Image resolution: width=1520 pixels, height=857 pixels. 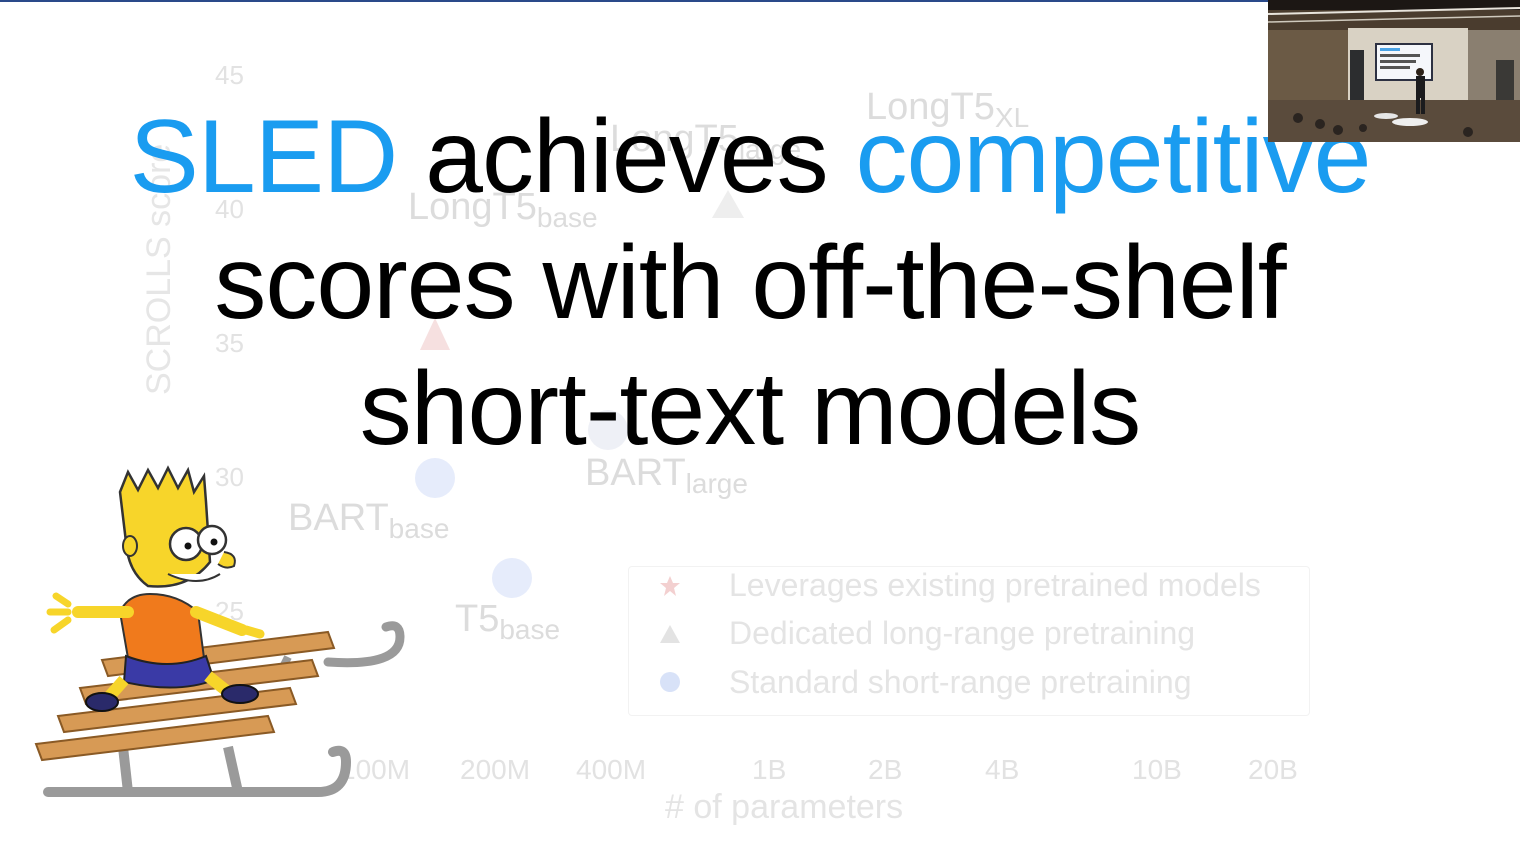 I want to click on title-text: achieves, so click(x=626, y=157).